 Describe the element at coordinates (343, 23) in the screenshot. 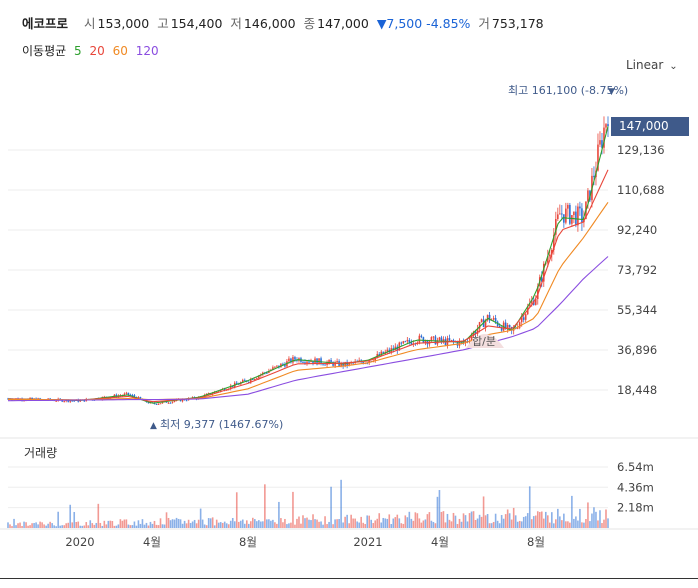

I see `close-value: 147,000` at that location.